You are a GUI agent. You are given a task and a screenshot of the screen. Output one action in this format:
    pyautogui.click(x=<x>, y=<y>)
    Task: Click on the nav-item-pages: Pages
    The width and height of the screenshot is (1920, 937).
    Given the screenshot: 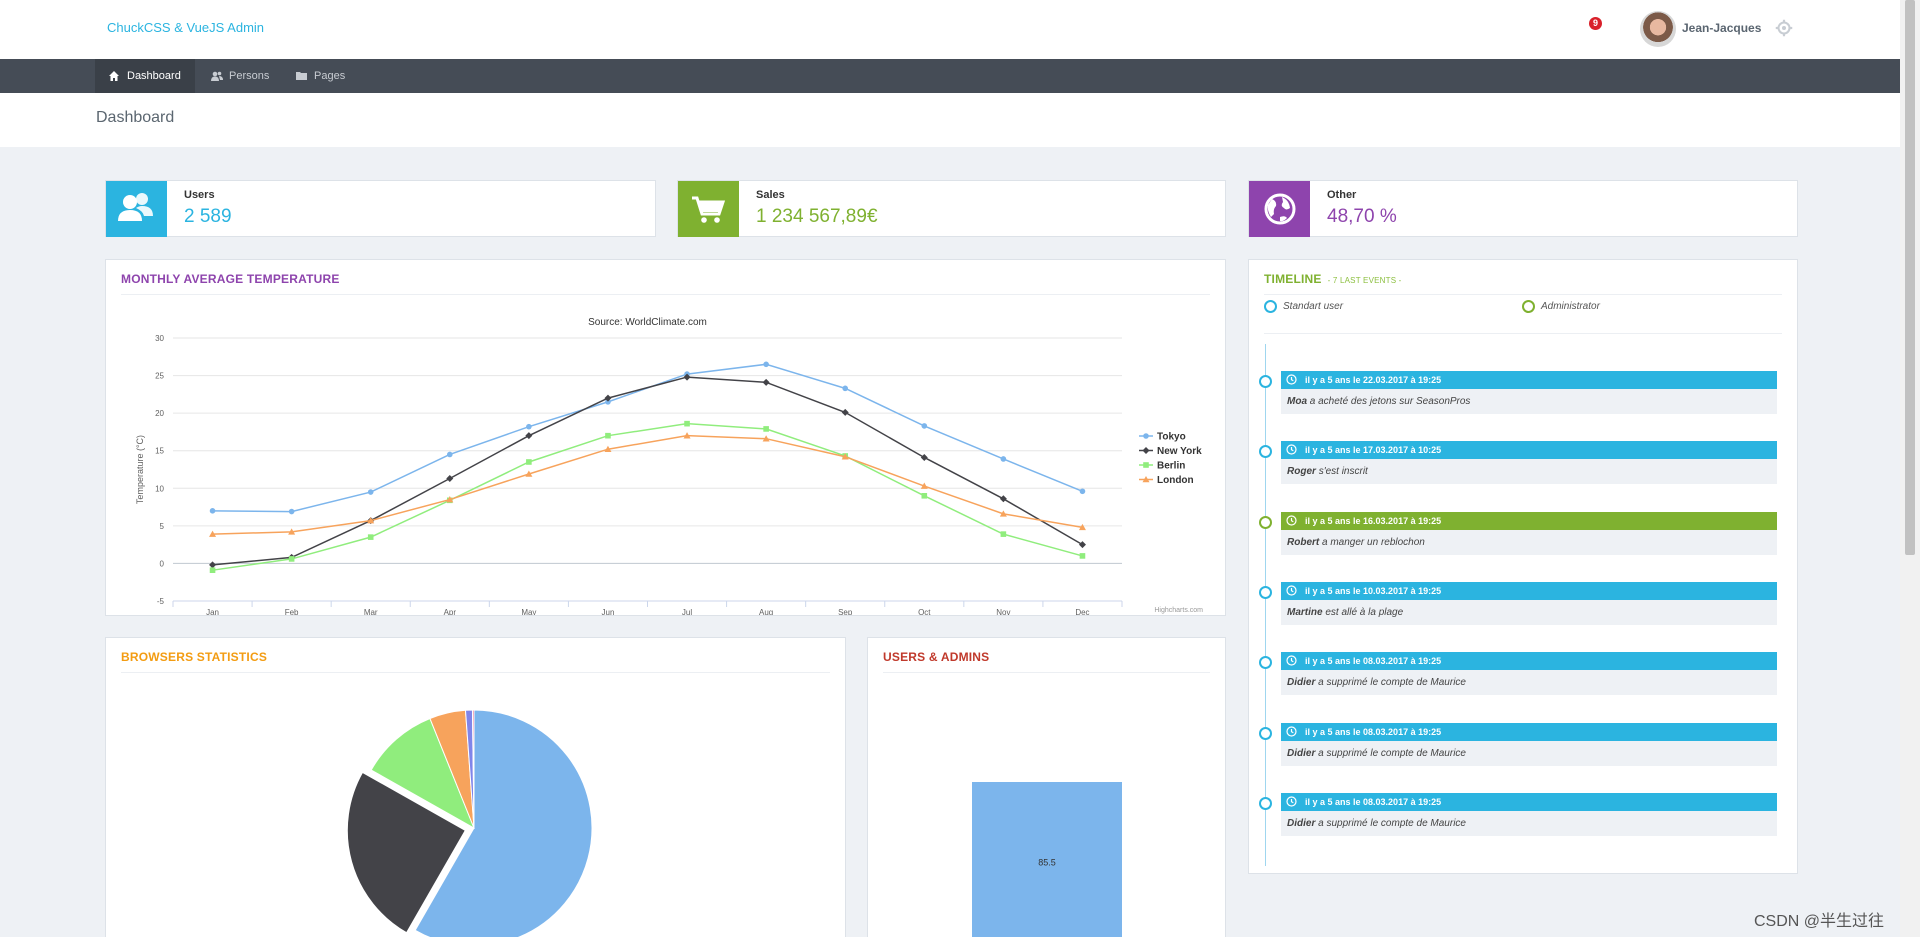 What is the action you would take?
    pyautogui.click(x=322, y=76)
    